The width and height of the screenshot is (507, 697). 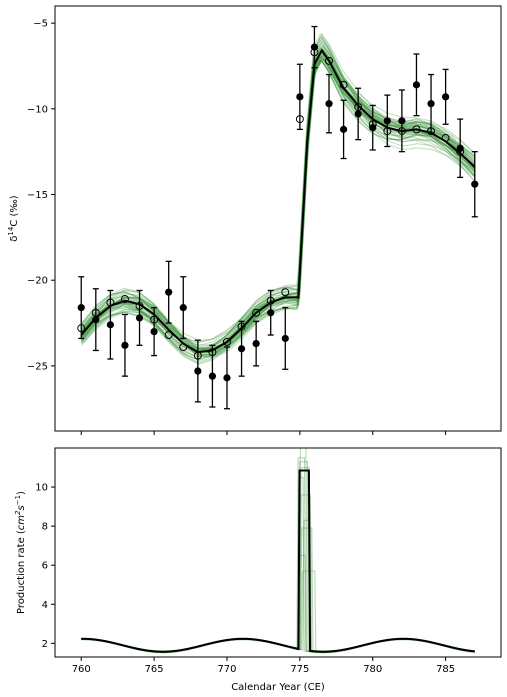 I want to click on bot-ylabel-sup1: 2, so click(x=18, y=512).